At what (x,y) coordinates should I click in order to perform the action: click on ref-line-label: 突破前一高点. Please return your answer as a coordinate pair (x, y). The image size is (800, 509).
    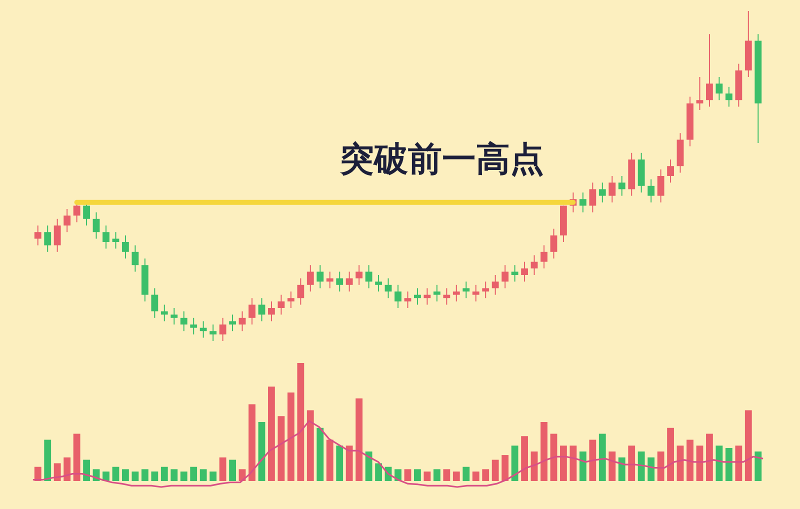
    Looking at the image, I should click on (441, 159).